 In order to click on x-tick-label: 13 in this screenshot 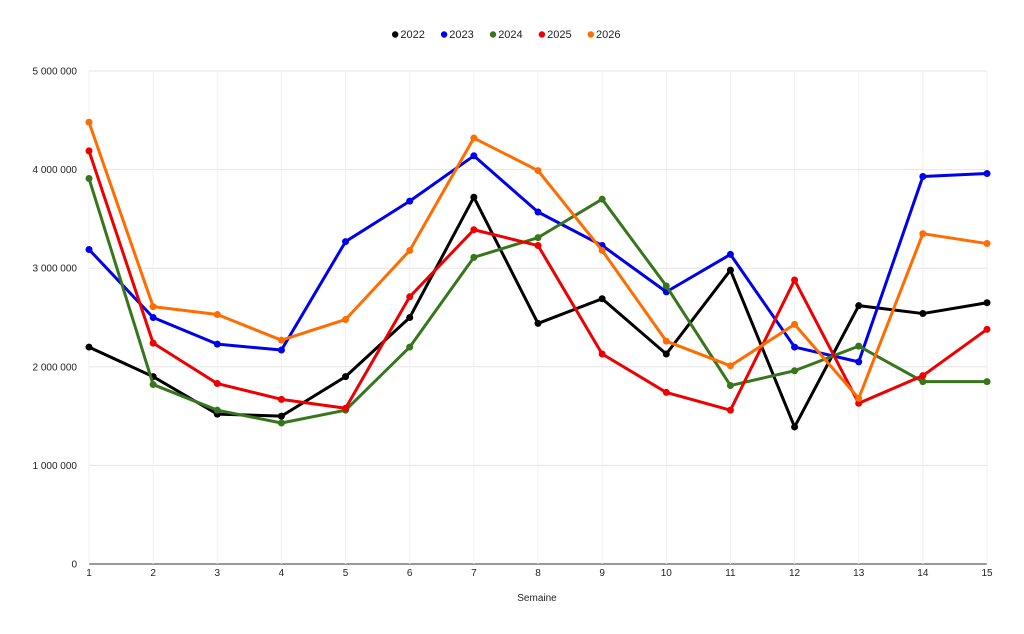, I will do `click(859, 573)`.